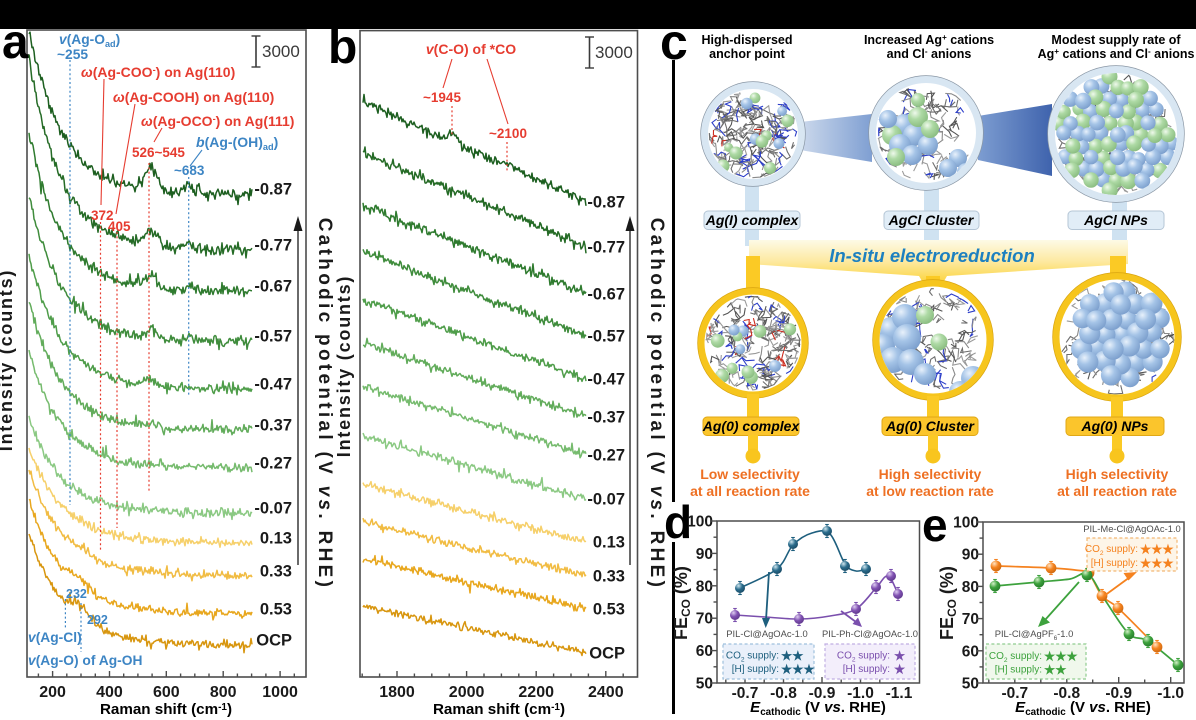 This screenshot has height=720, width=1196. I want to click on svg-text: 3000, so click(614, 52).